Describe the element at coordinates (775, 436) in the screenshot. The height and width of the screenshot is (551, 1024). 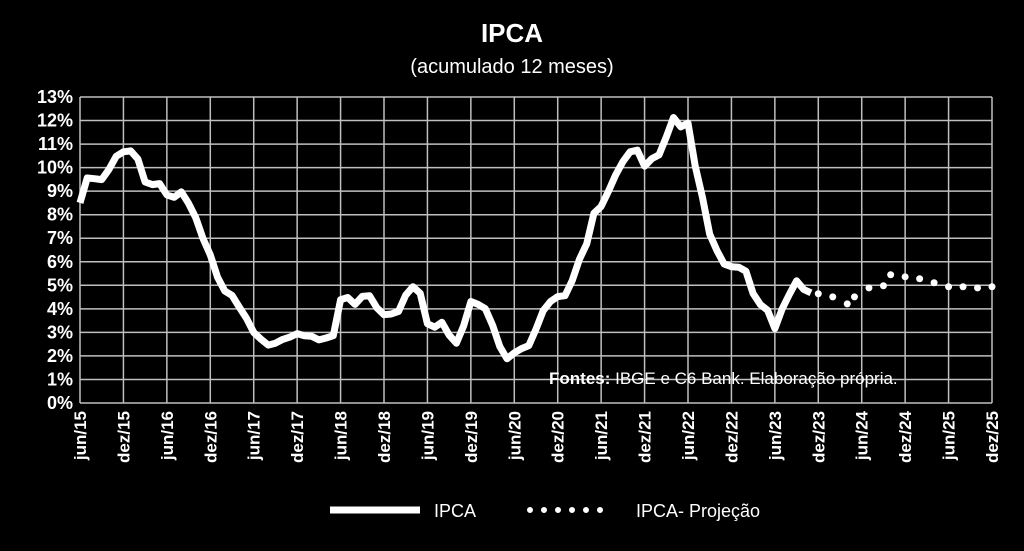
I see `x-tick-label: jun/23` at that location.